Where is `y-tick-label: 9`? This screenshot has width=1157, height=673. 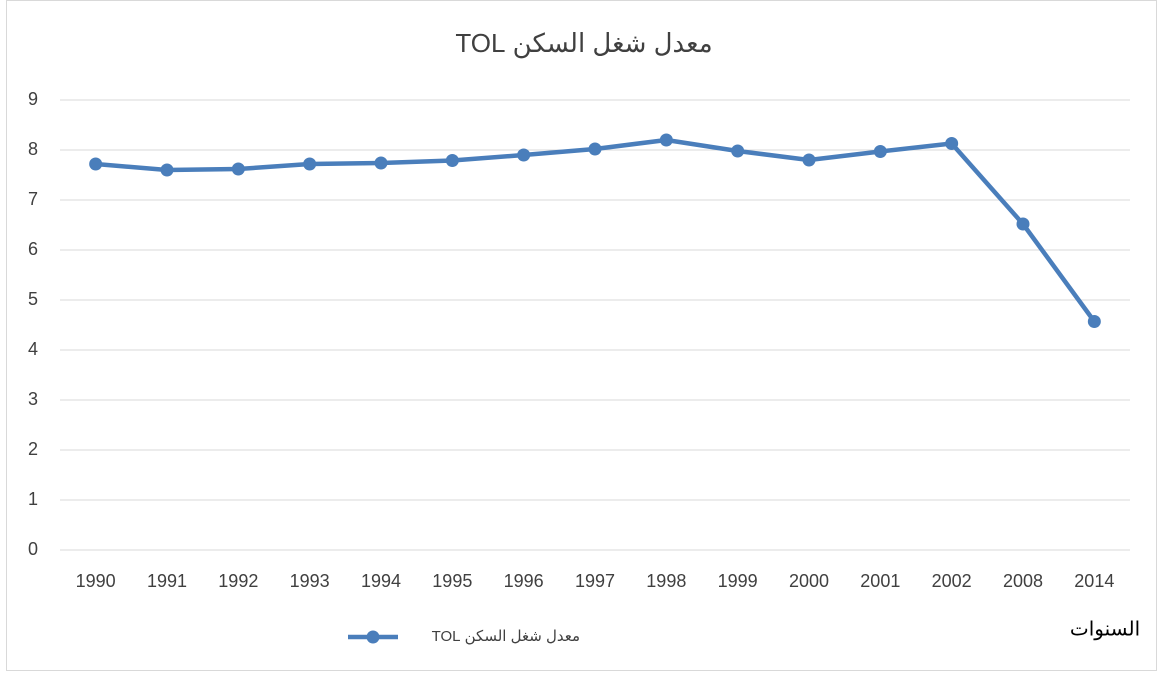 y-tick-label: 9 is located at coordinates (33, 99).